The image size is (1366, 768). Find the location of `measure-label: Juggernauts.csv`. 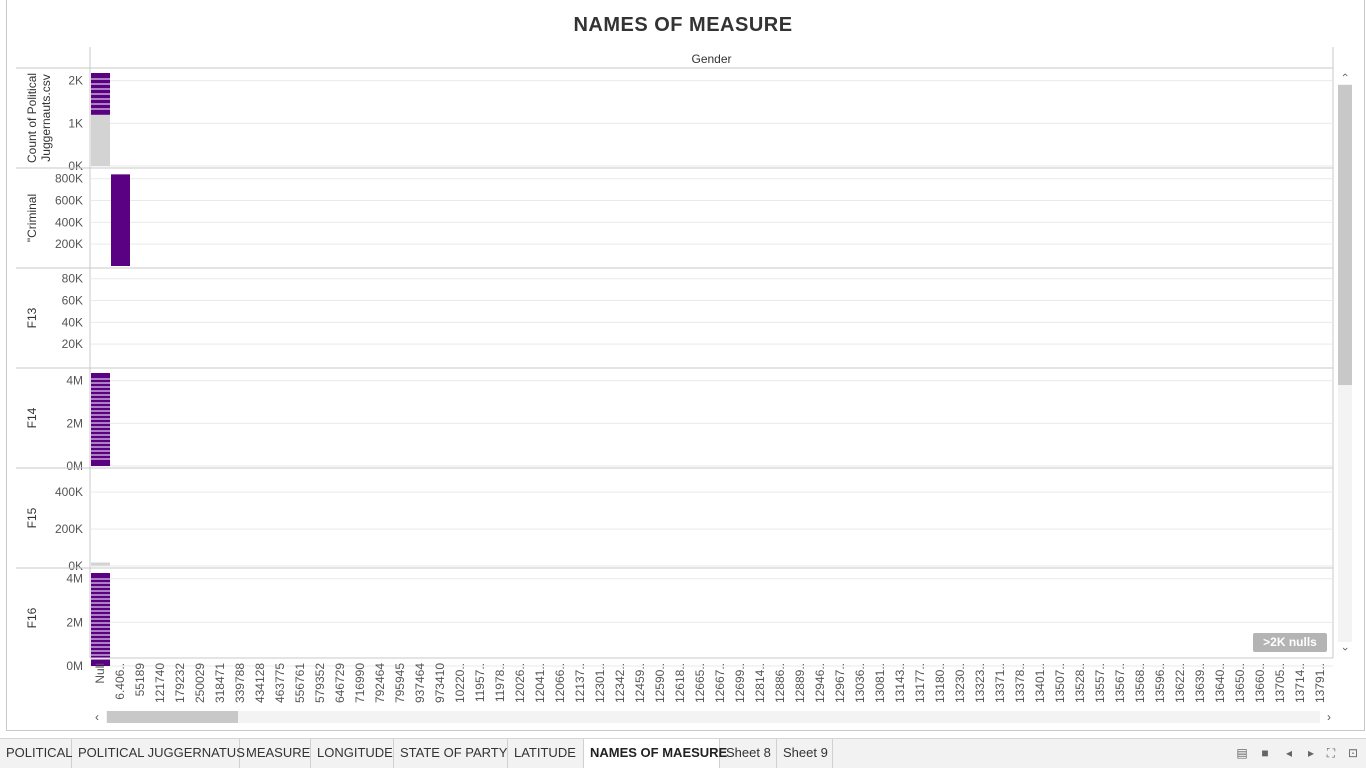

measure-label: Juggernauts.csv is located at coordinates (46, 117).